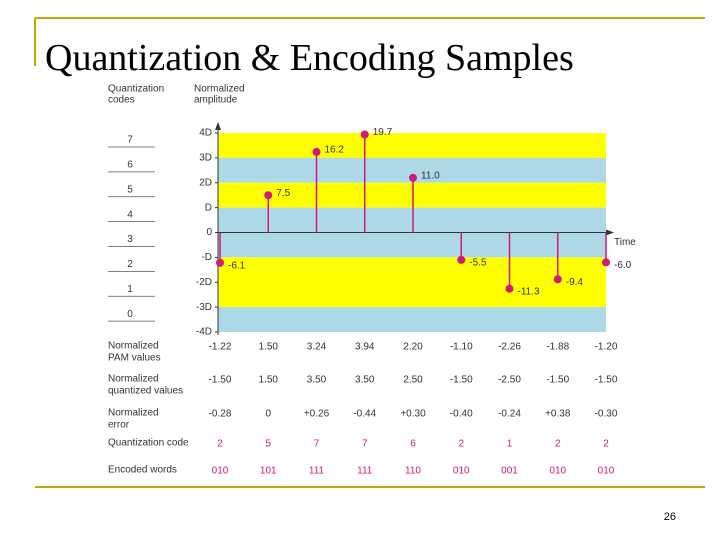 This screenshot has width=720, height=540. Describe the element at coordinates (509, 347) in the screenshot. I see `table-cell: -2.26` at that location.